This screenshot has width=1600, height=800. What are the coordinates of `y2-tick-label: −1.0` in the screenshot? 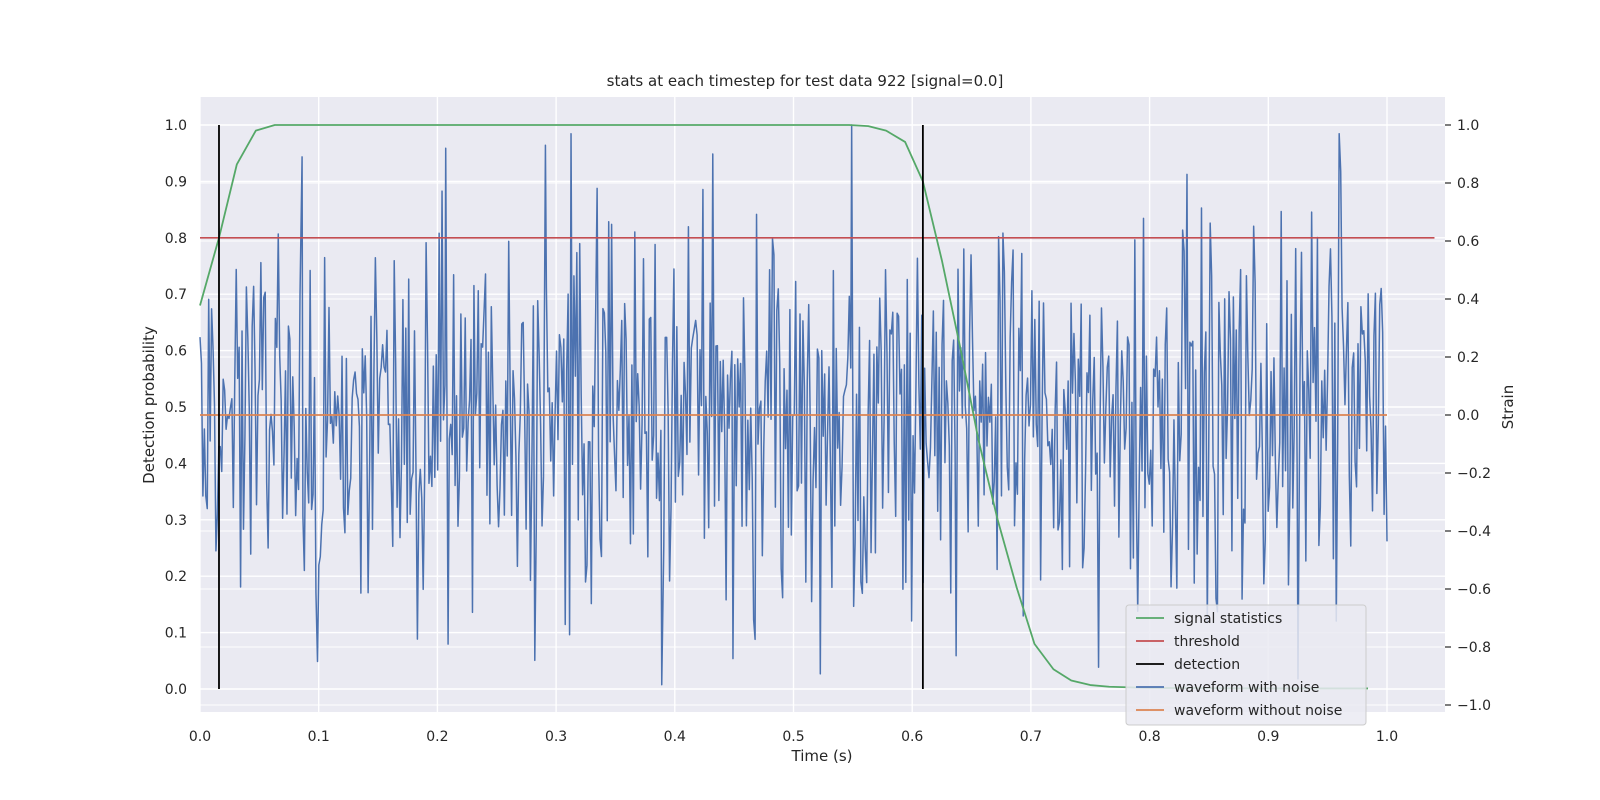 It's located at (1474, 706).